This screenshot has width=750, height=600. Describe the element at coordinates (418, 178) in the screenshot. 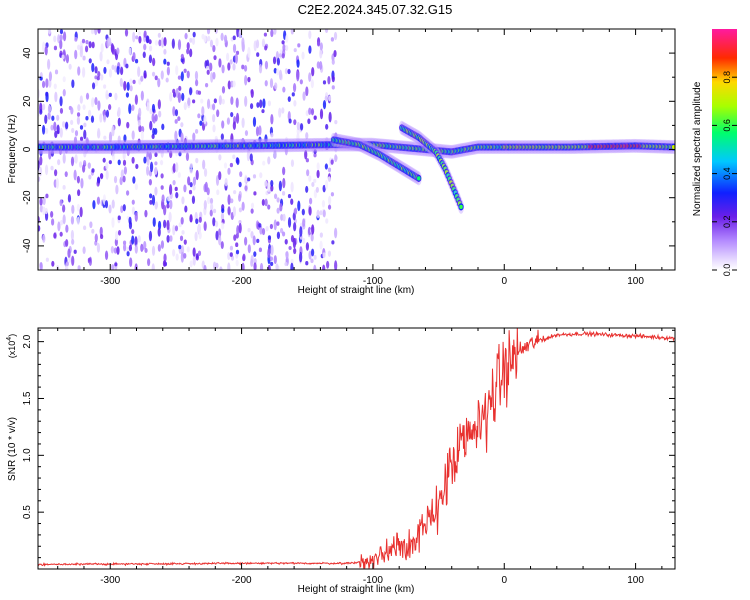

I see `branch-1-core` at that location.